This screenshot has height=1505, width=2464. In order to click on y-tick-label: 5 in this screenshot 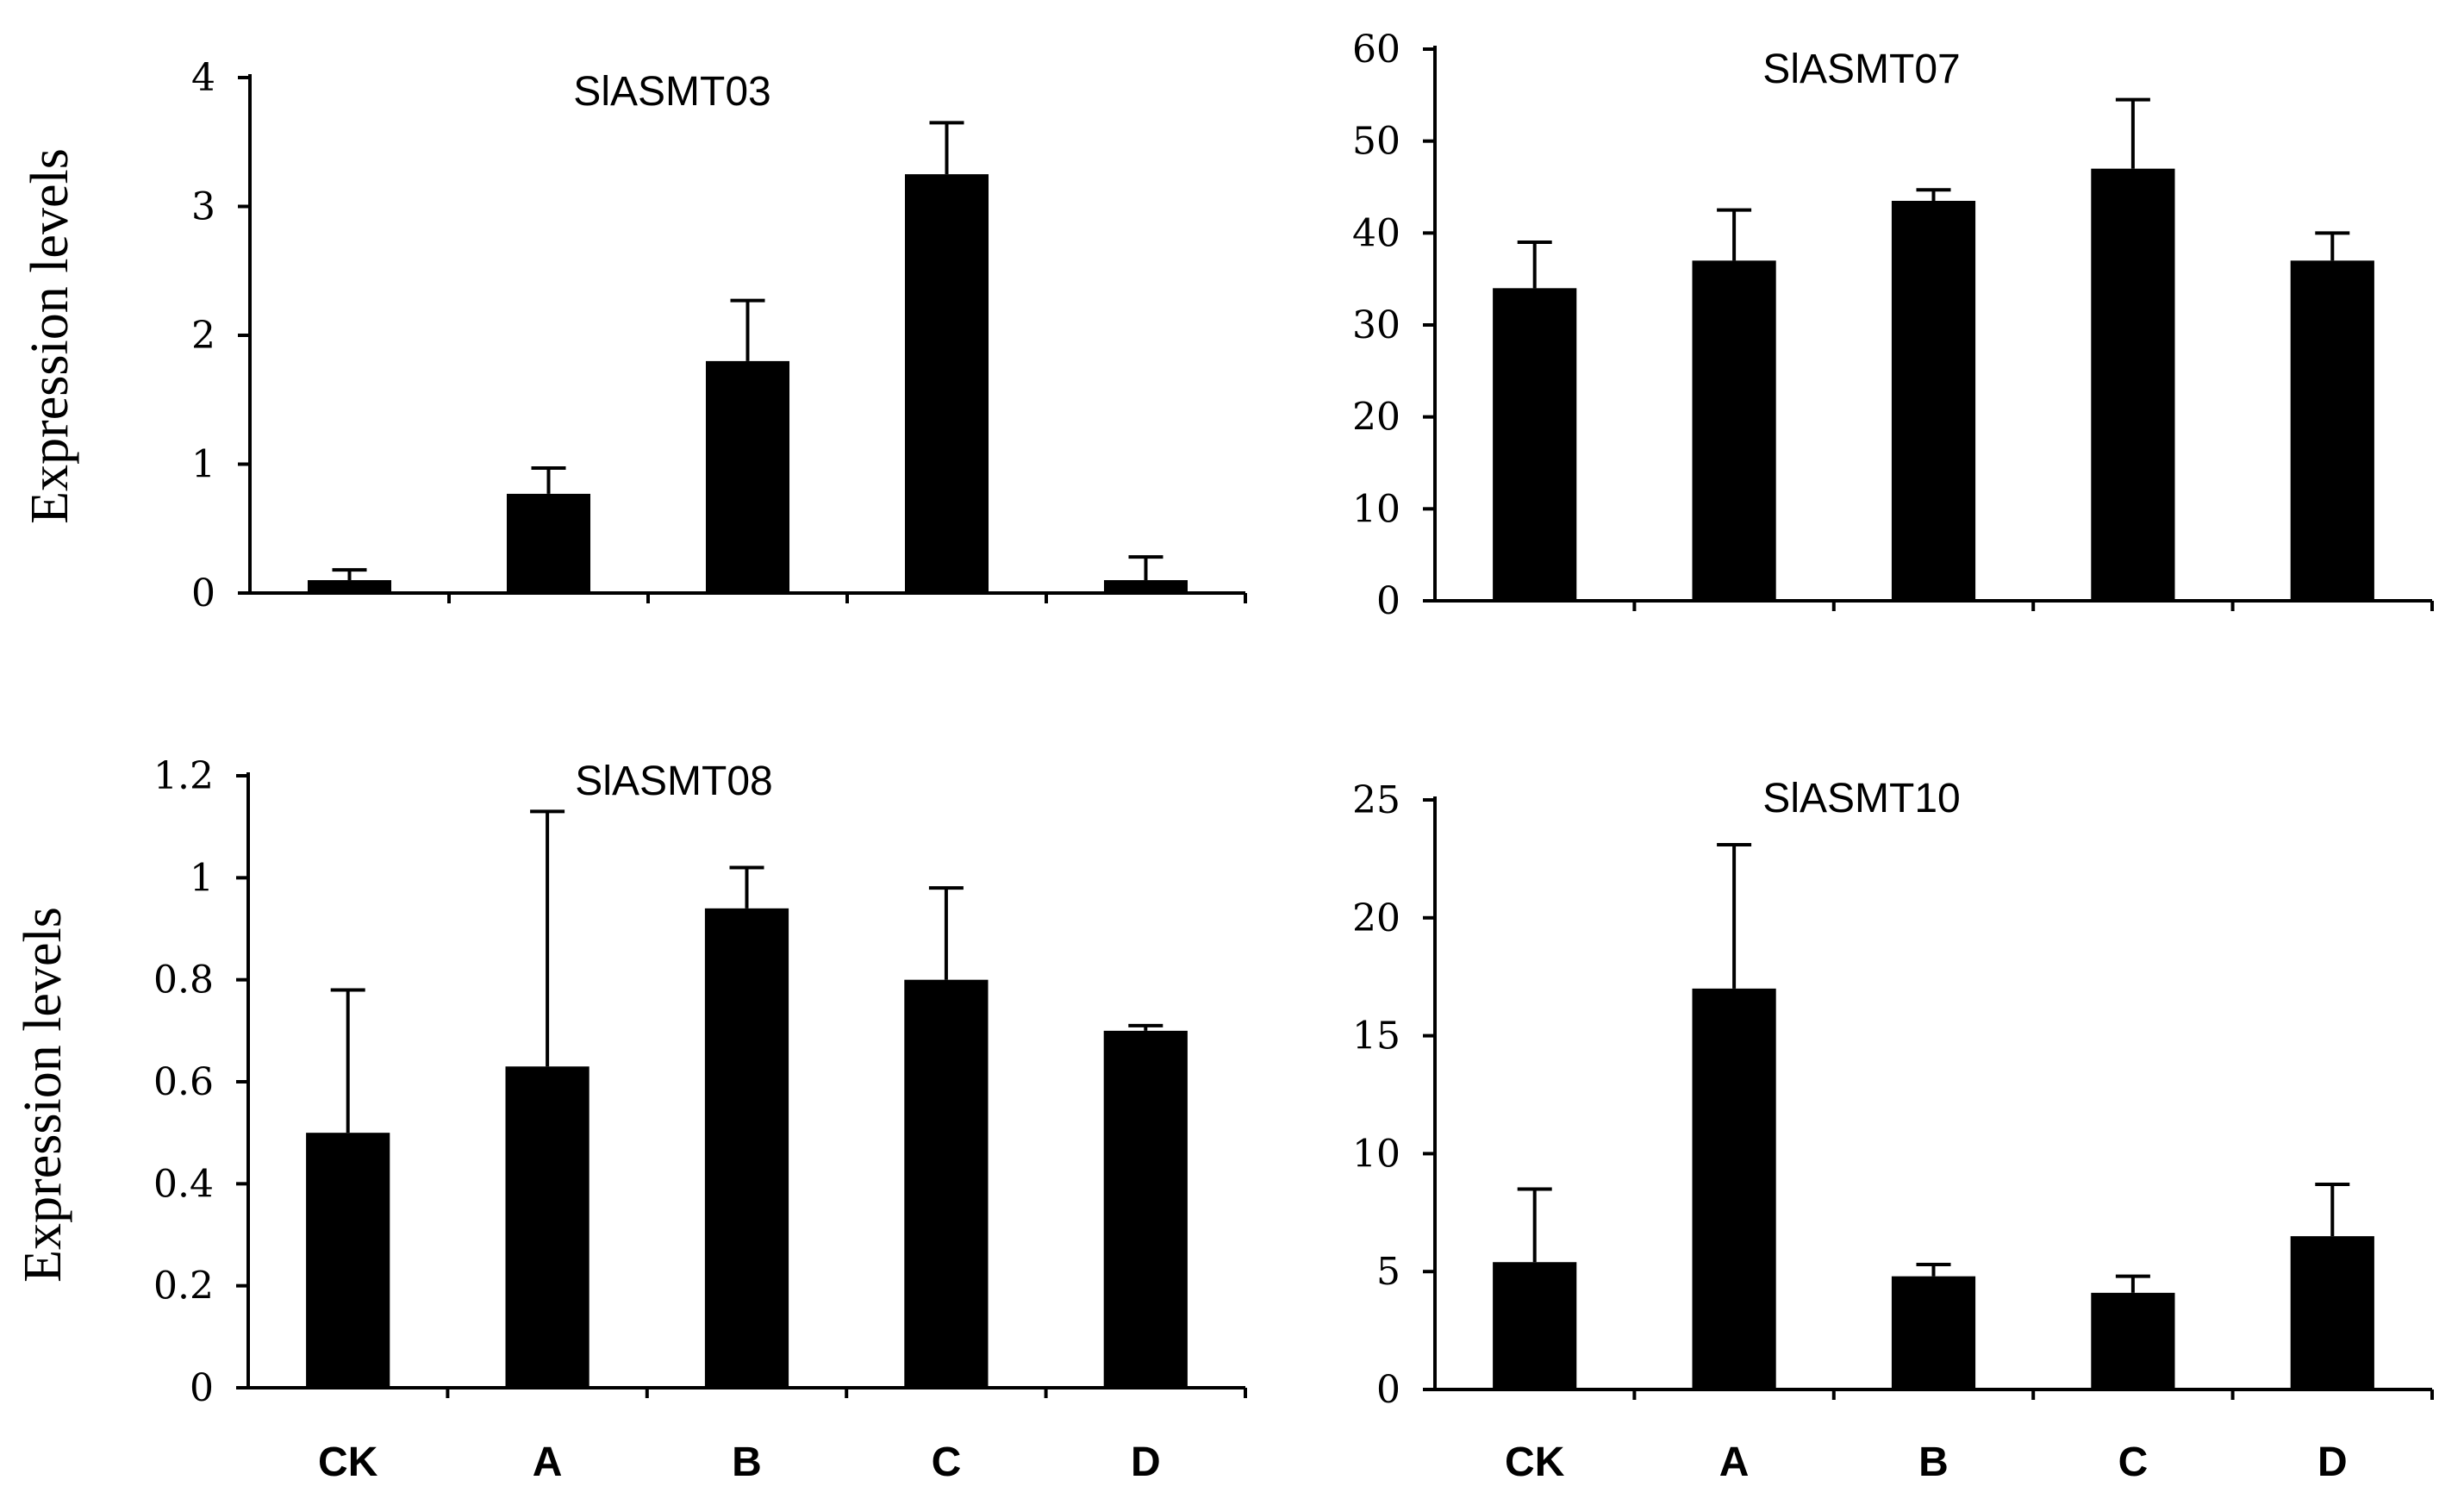, I will do `click(1388, 1272)`.